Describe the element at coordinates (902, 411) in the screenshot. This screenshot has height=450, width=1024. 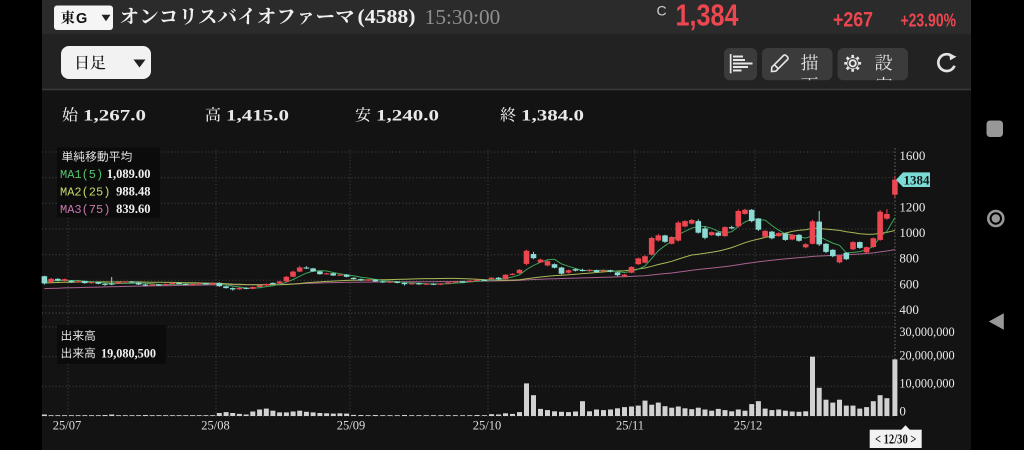
I see `svg-text: 0` at that location.